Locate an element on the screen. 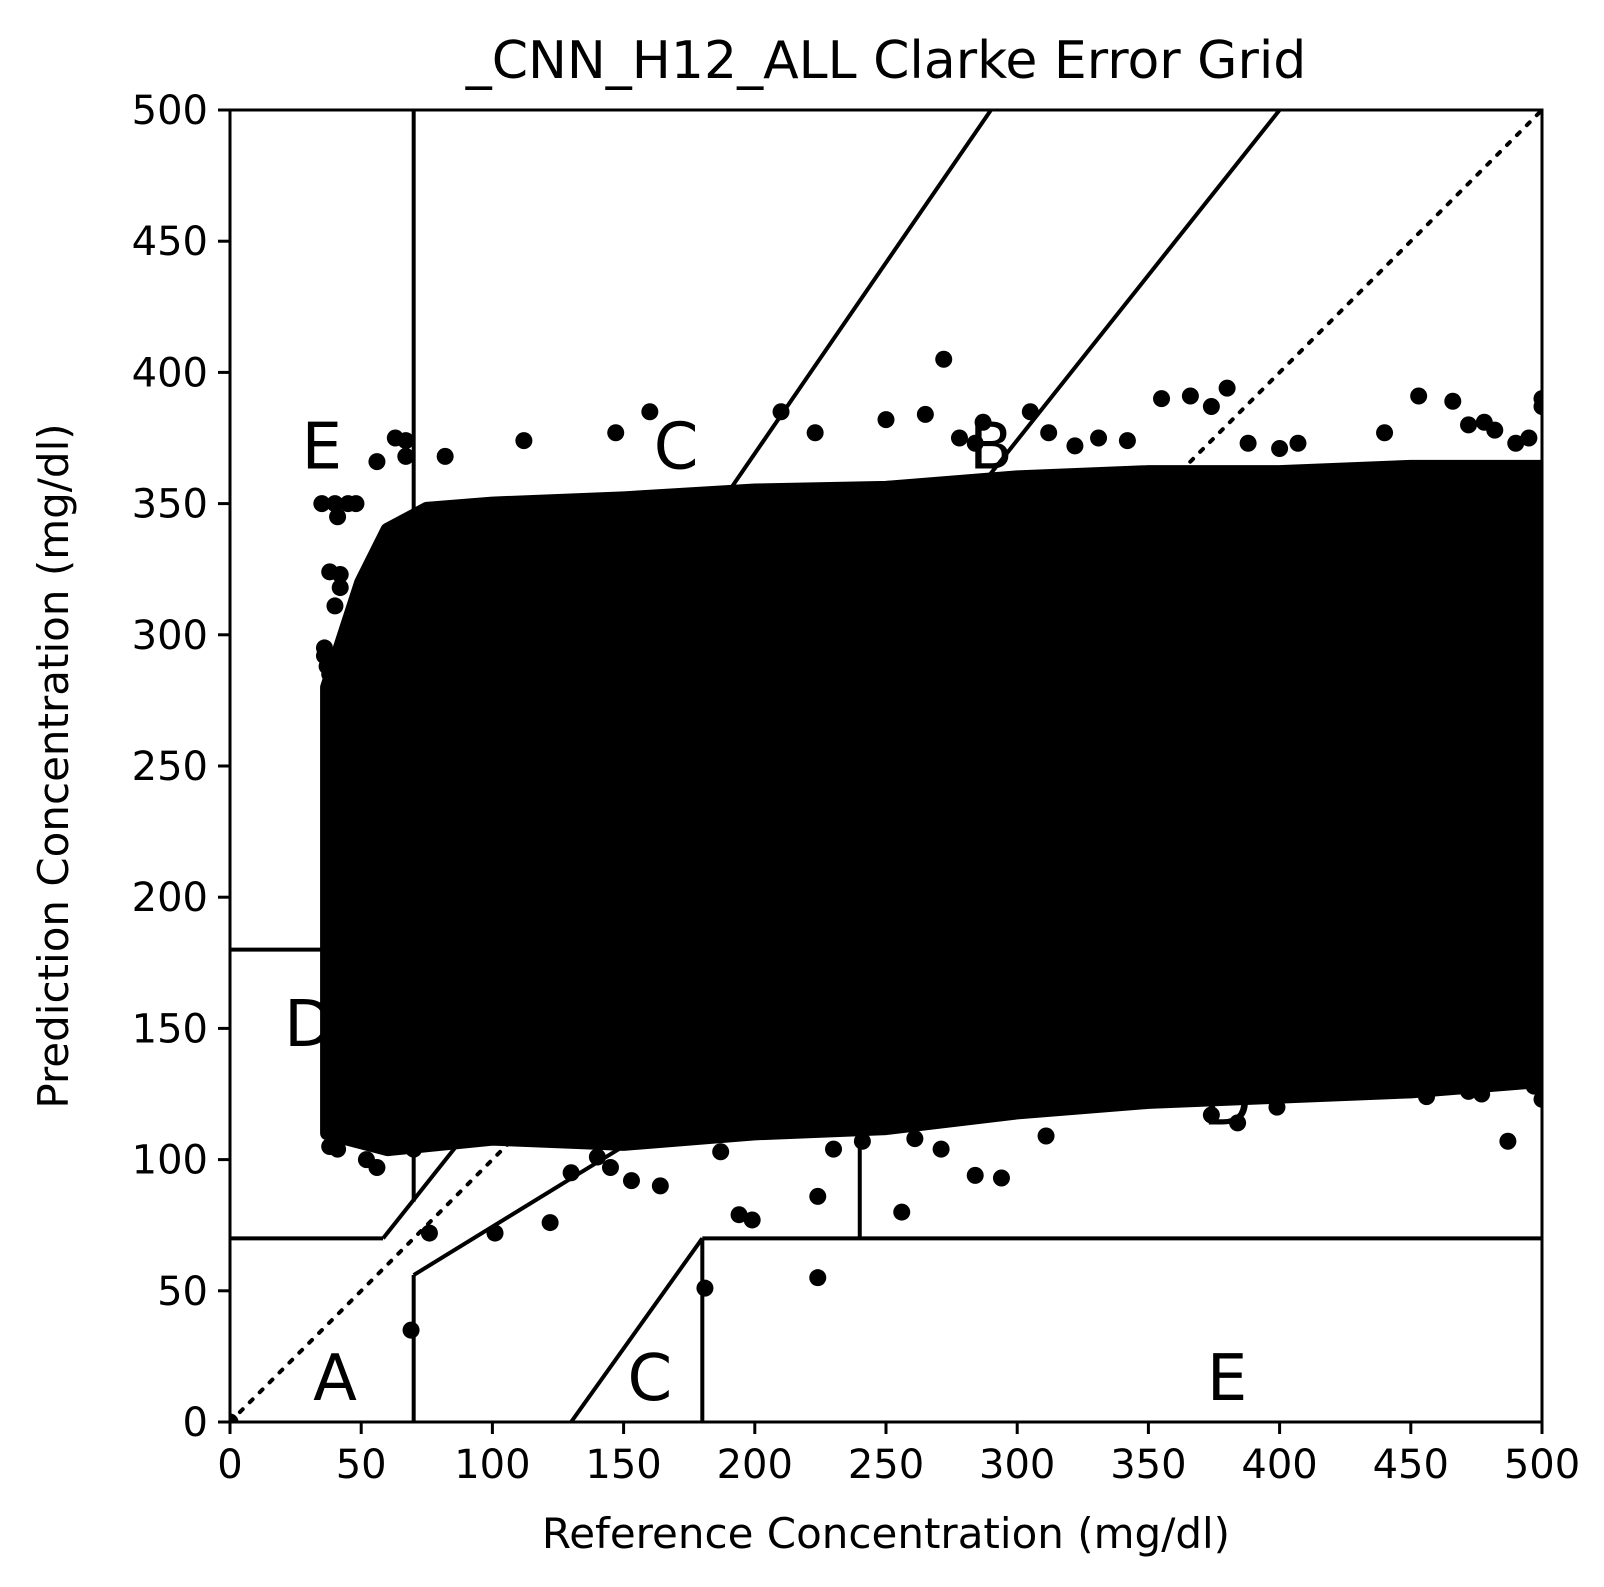  x-tick-label: 350 is located at coordinates (1148, 1465).